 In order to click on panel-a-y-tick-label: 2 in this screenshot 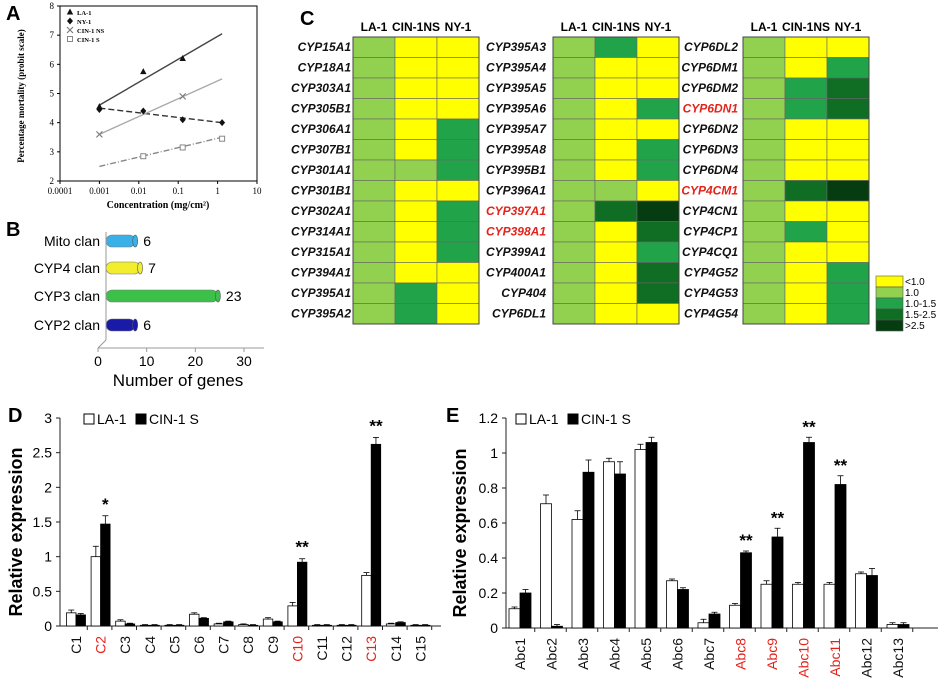, I will do `click(52, 181)`.